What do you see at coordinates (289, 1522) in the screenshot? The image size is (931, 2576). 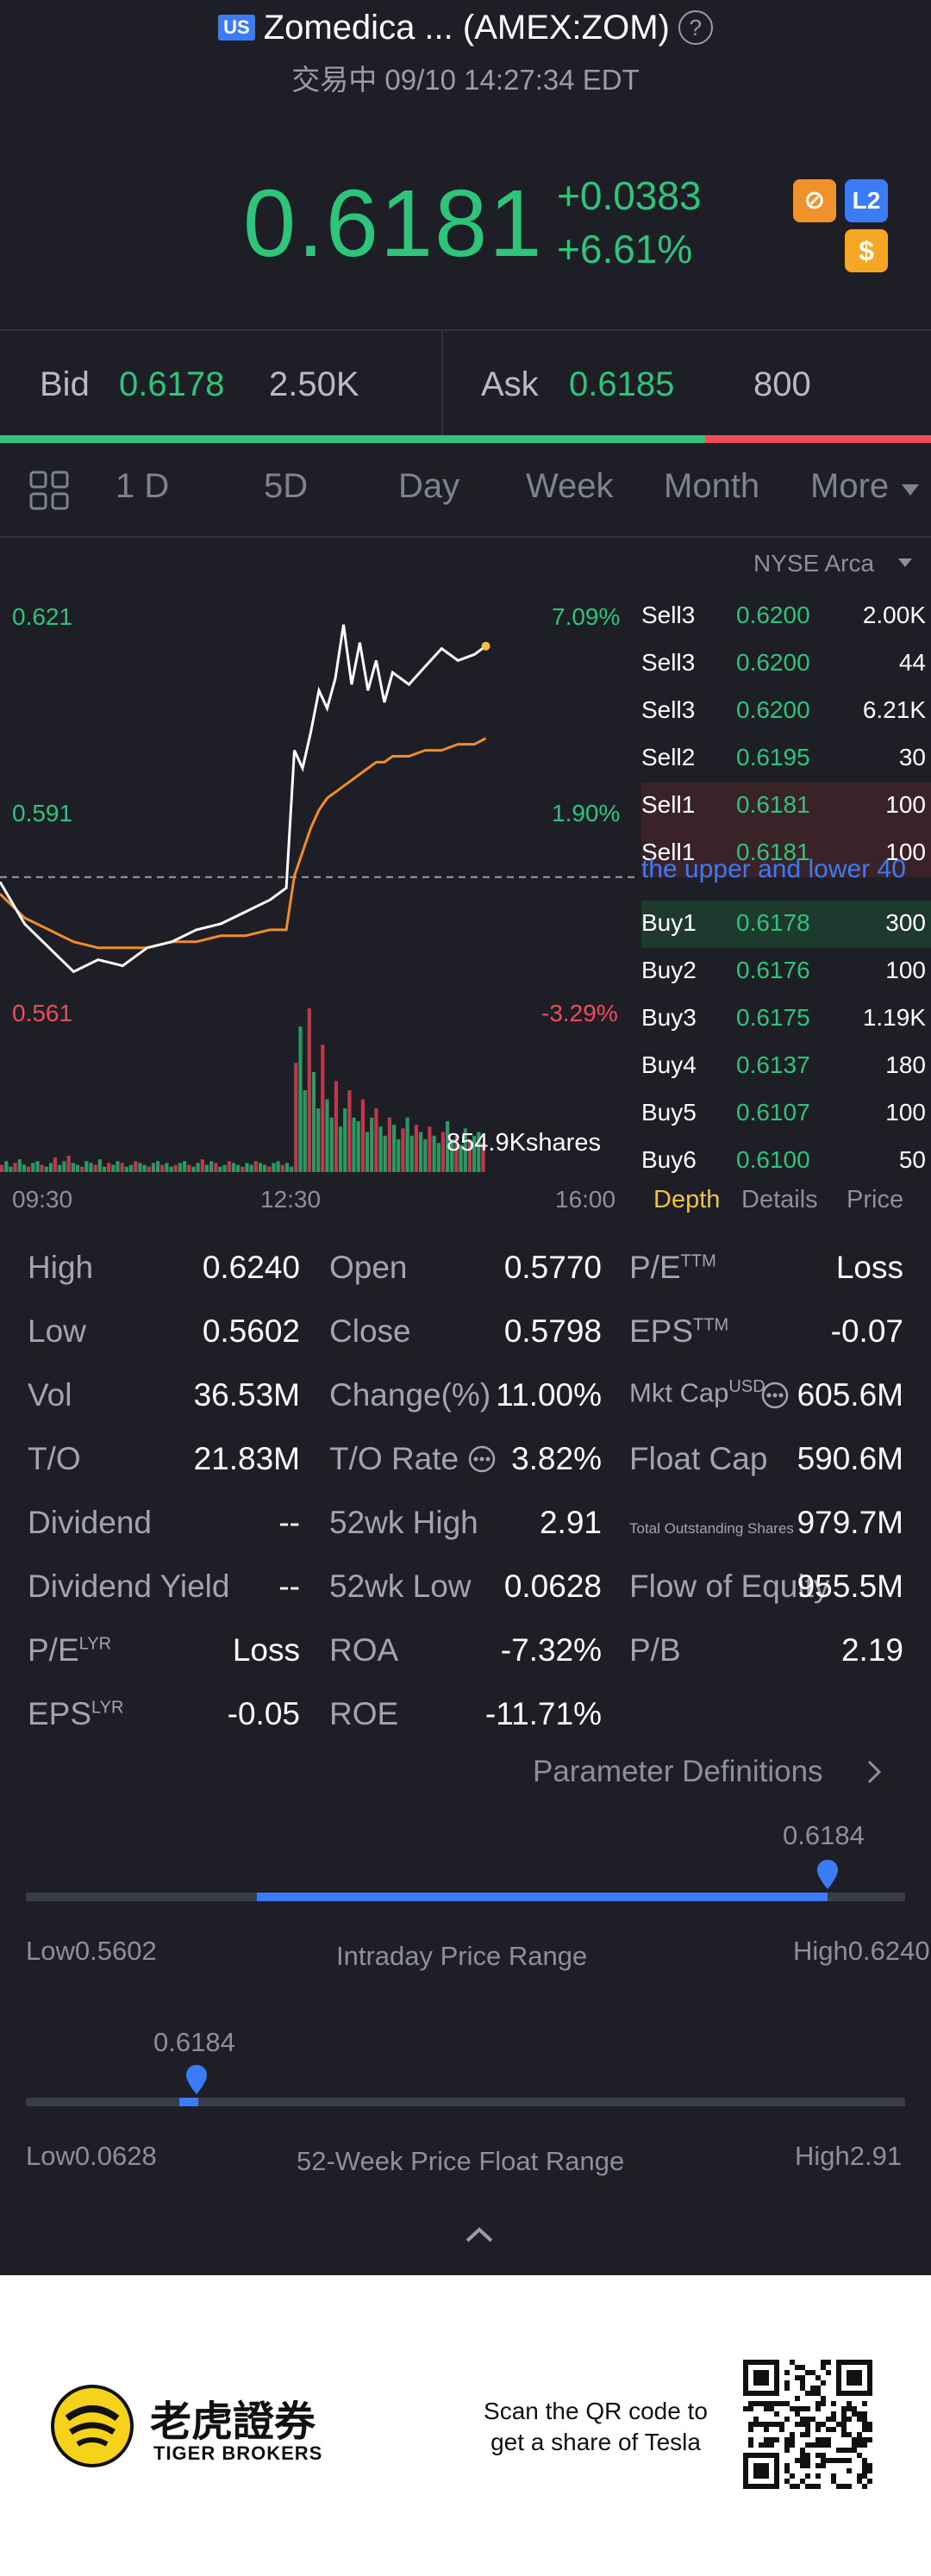 I see `stat-value: --` at bounding box center [289, 1522].